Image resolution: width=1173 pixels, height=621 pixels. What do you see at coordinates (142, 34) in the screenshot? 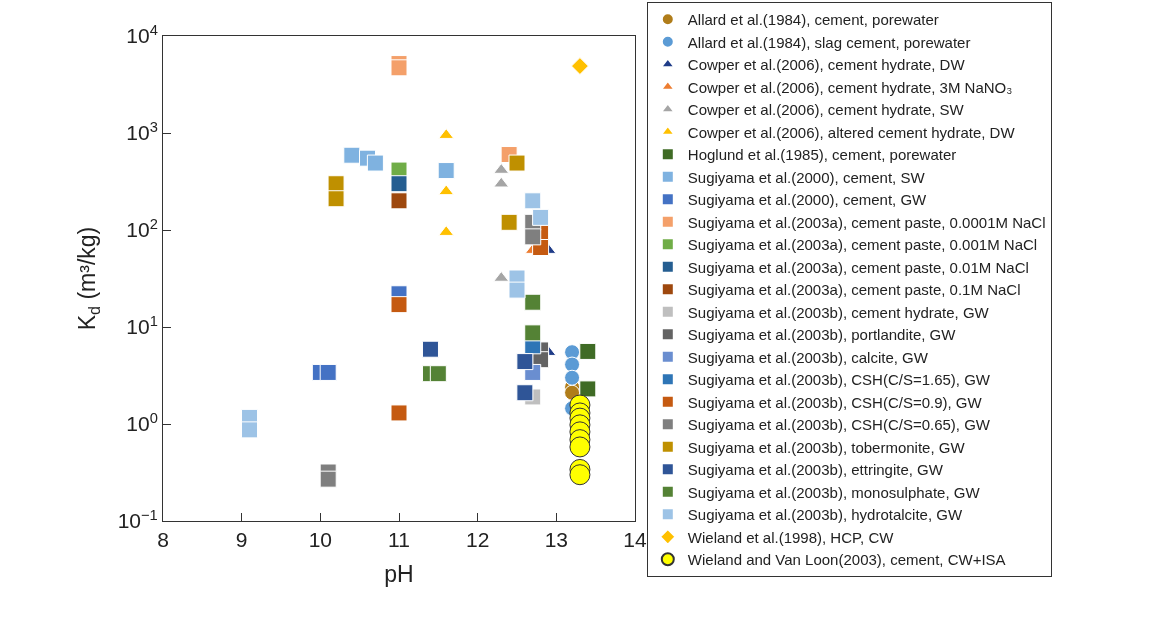
I see `y-tick-label: 10$^{4}$` at bounding box center [142, 34].